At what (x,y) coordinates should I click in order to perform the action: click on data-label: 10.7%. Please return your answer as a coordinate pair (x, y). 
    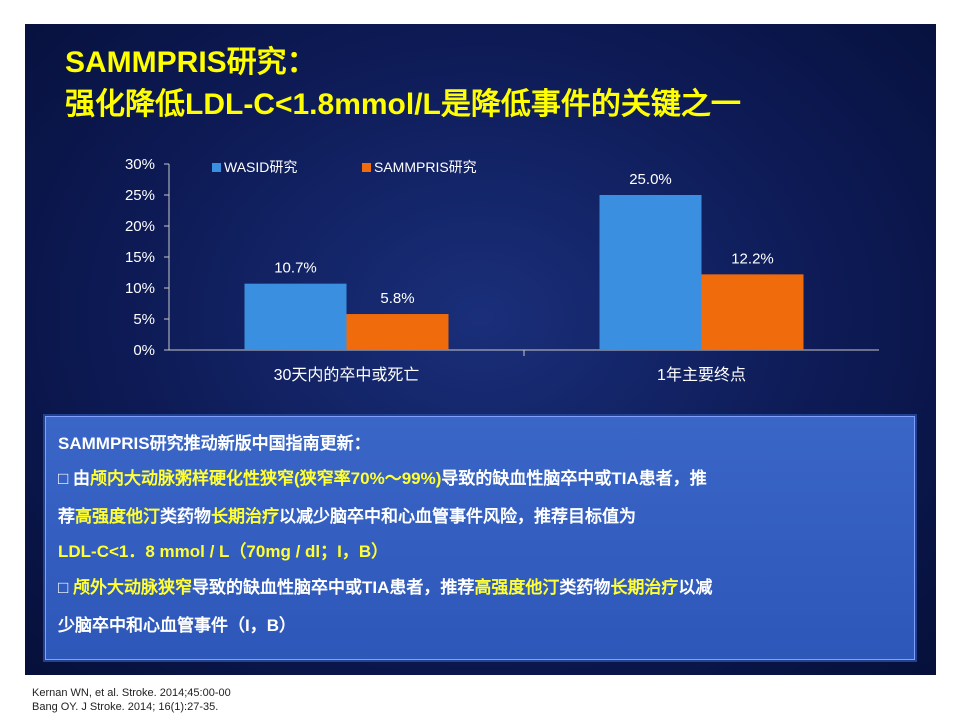
    Looking at the image, I should click on (295, 268).